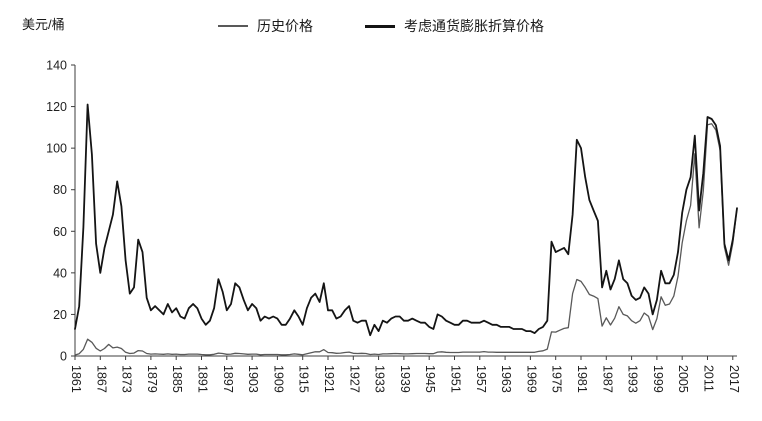  I want to click on x-tick-label: 2011, so click(708, 378).